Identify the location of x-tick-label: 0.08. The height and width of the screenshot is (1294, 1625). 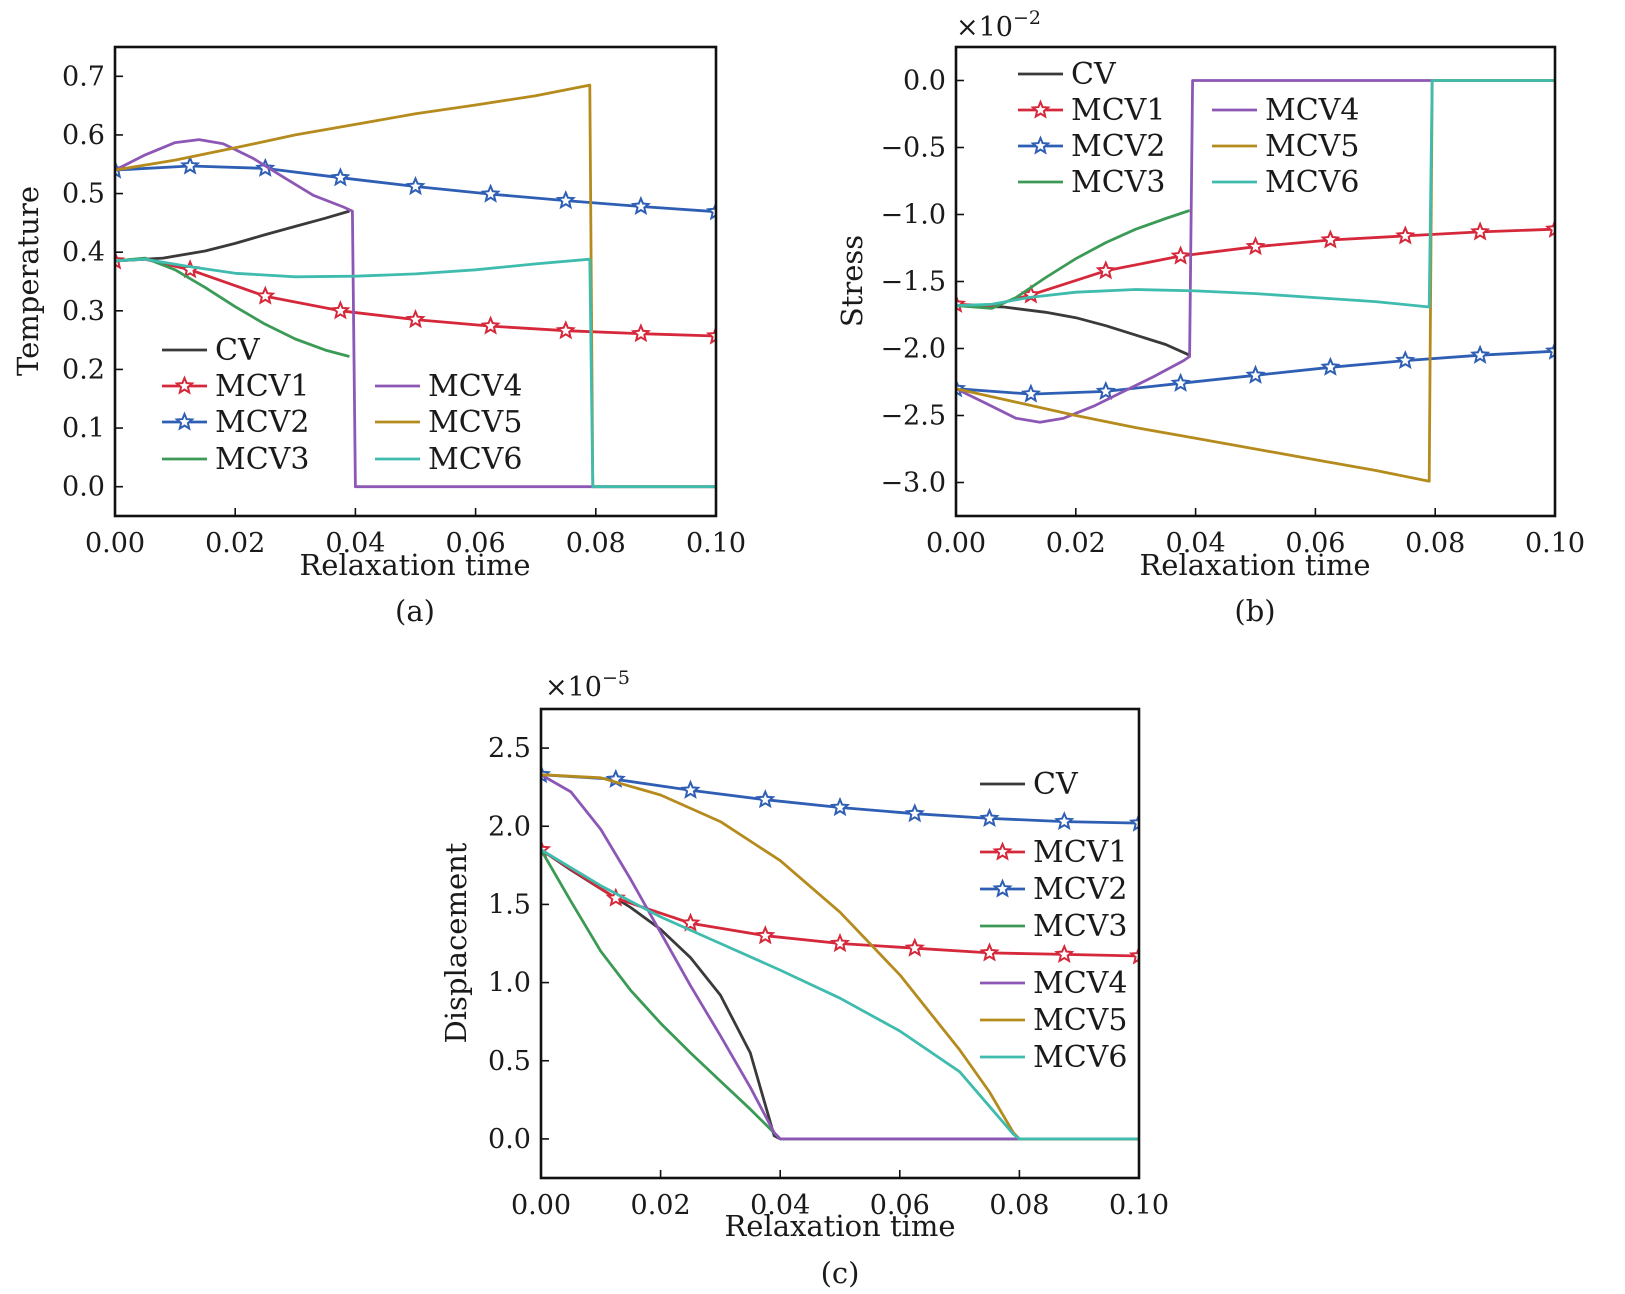
(1435, 543).